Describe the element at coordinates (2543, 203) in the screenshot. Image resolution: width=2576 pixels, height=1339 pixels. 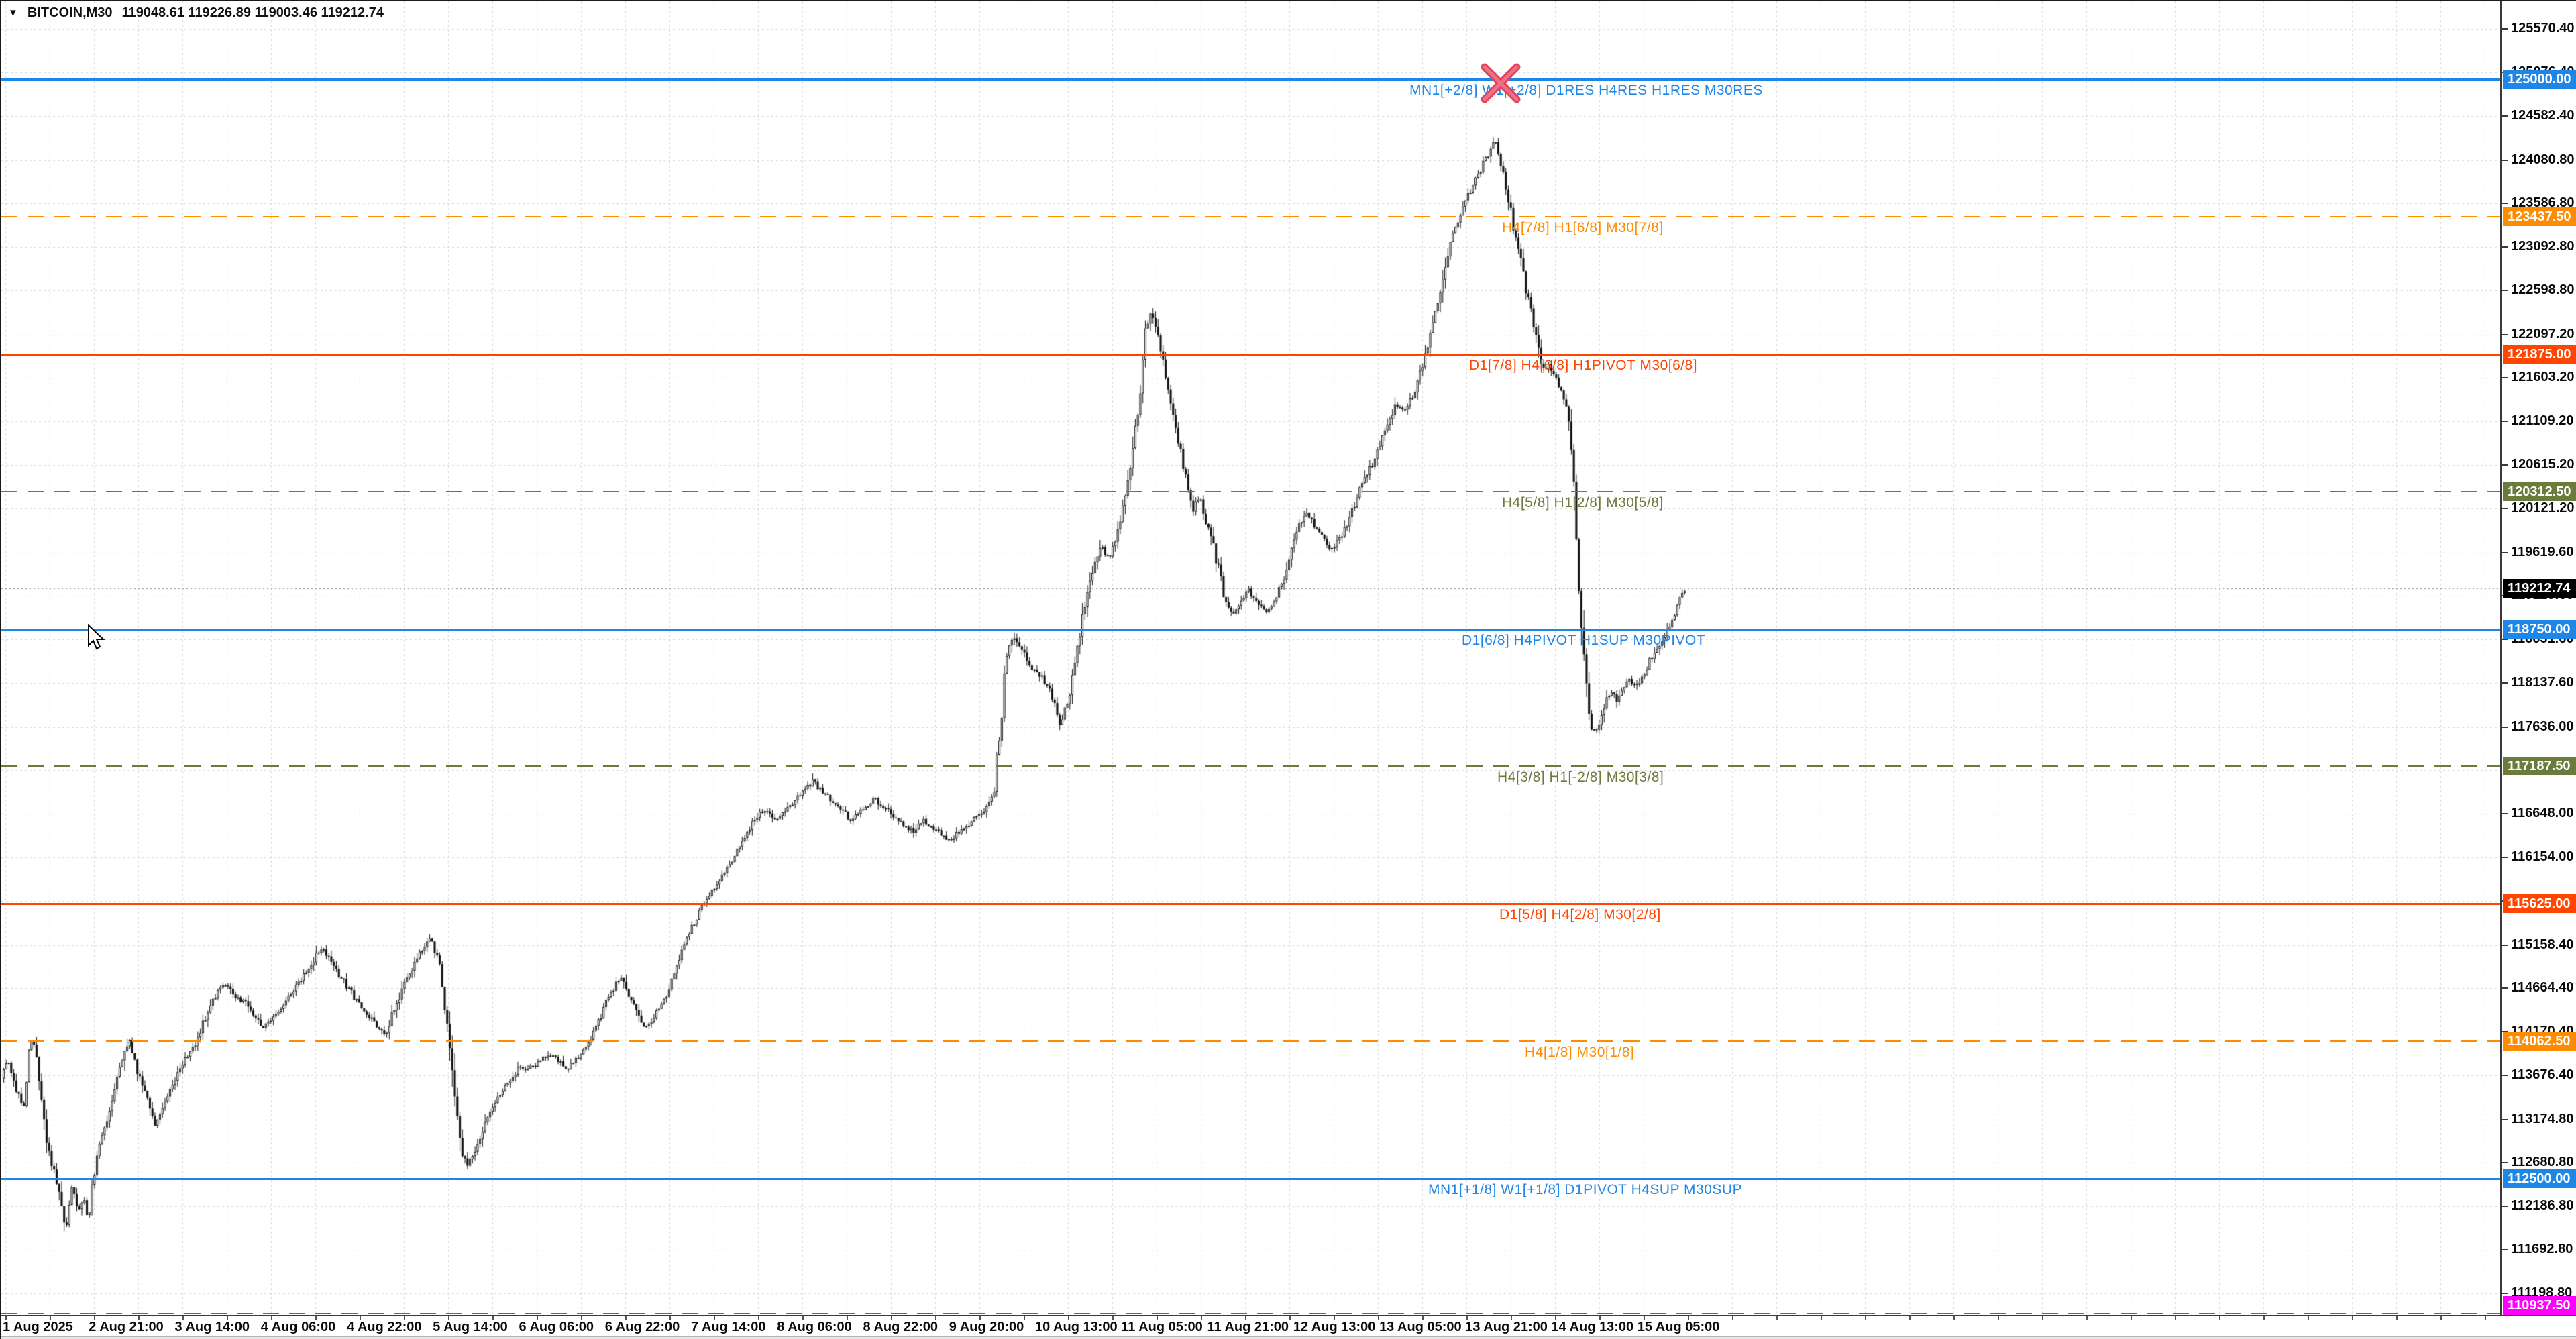
I see `price-axis-label: 123586.80` at that location.